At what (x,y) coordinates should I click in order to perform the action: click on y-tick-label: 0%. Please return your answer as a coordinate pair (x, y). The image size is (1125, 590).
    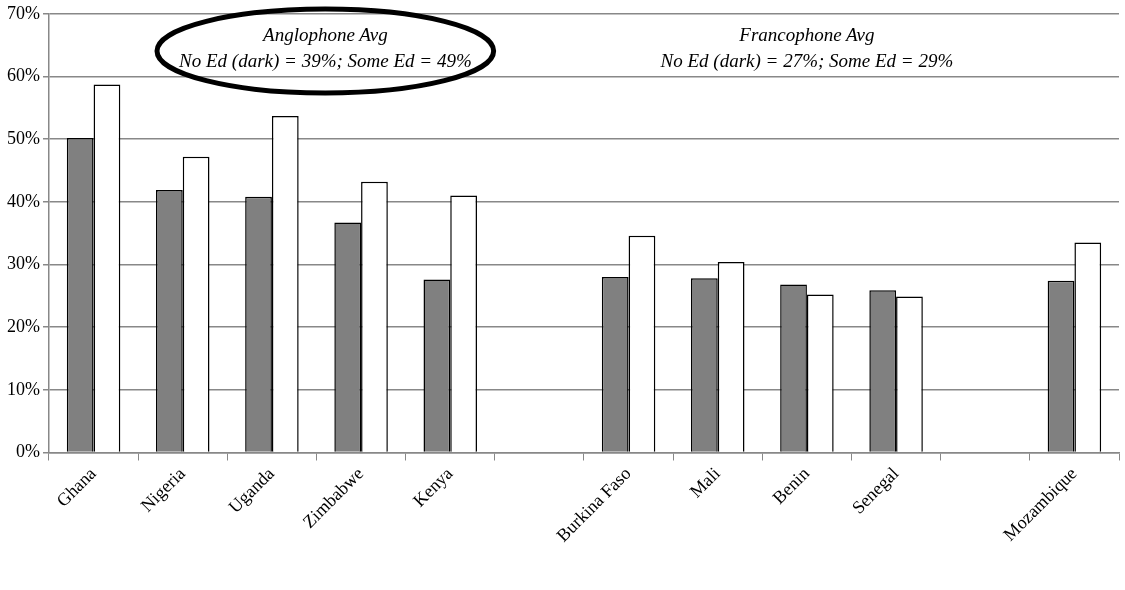
    Looking at the image, I should click on (27, 451).